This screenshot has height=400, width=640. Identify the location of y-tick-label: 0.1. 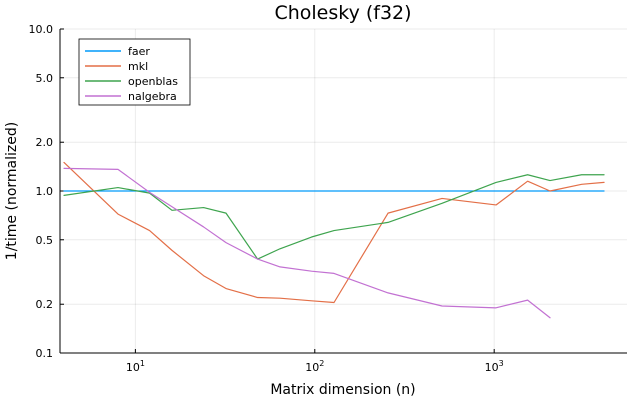
(45, 353).